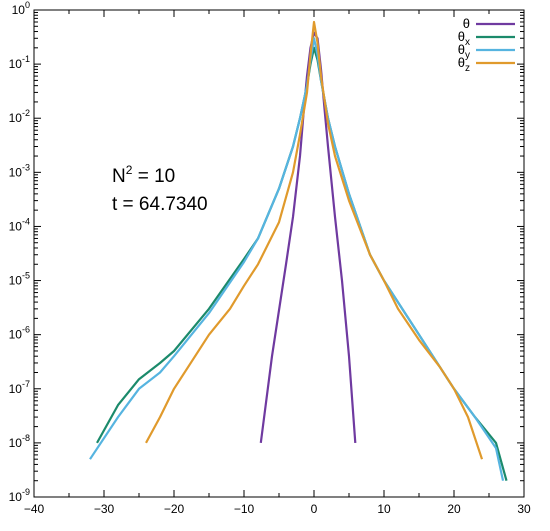 This screenshot has width=550, height=531. I want to click on legend-label-1: θx, so click(464, 38).